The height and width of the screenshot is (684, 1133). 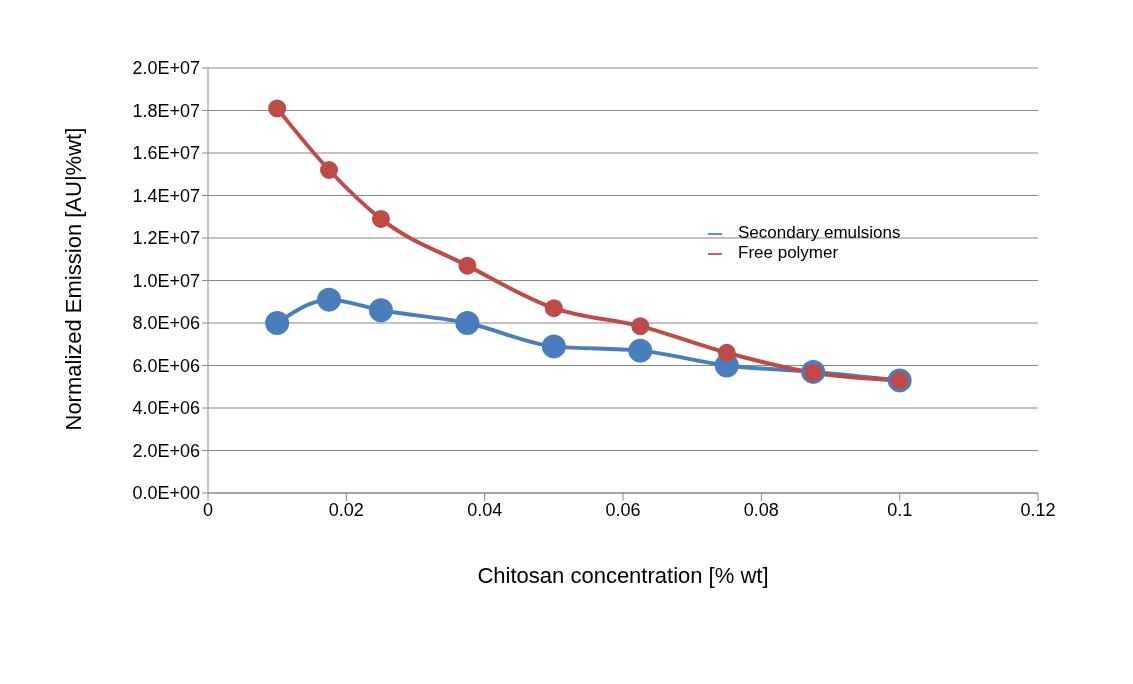 I want to click on x-axis-title: Chitosan concentration [% wt], so click(x=623, y=575).